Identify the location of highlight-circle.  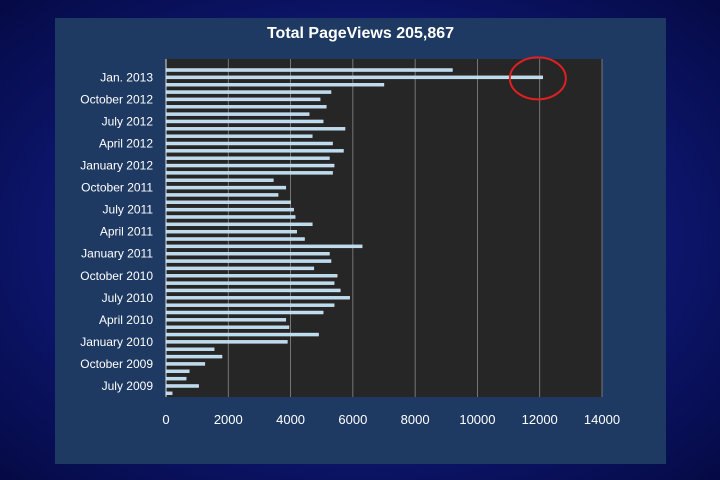
(537, 78).